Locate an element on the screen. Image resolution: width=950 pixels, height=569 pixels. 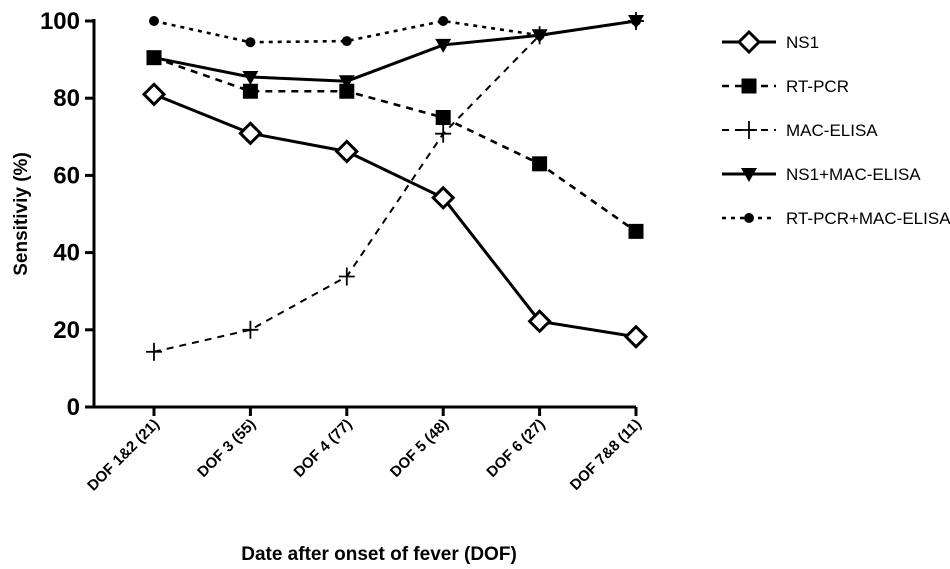
legend-label: MAC-ELISA is located at coordinates (832, 130).